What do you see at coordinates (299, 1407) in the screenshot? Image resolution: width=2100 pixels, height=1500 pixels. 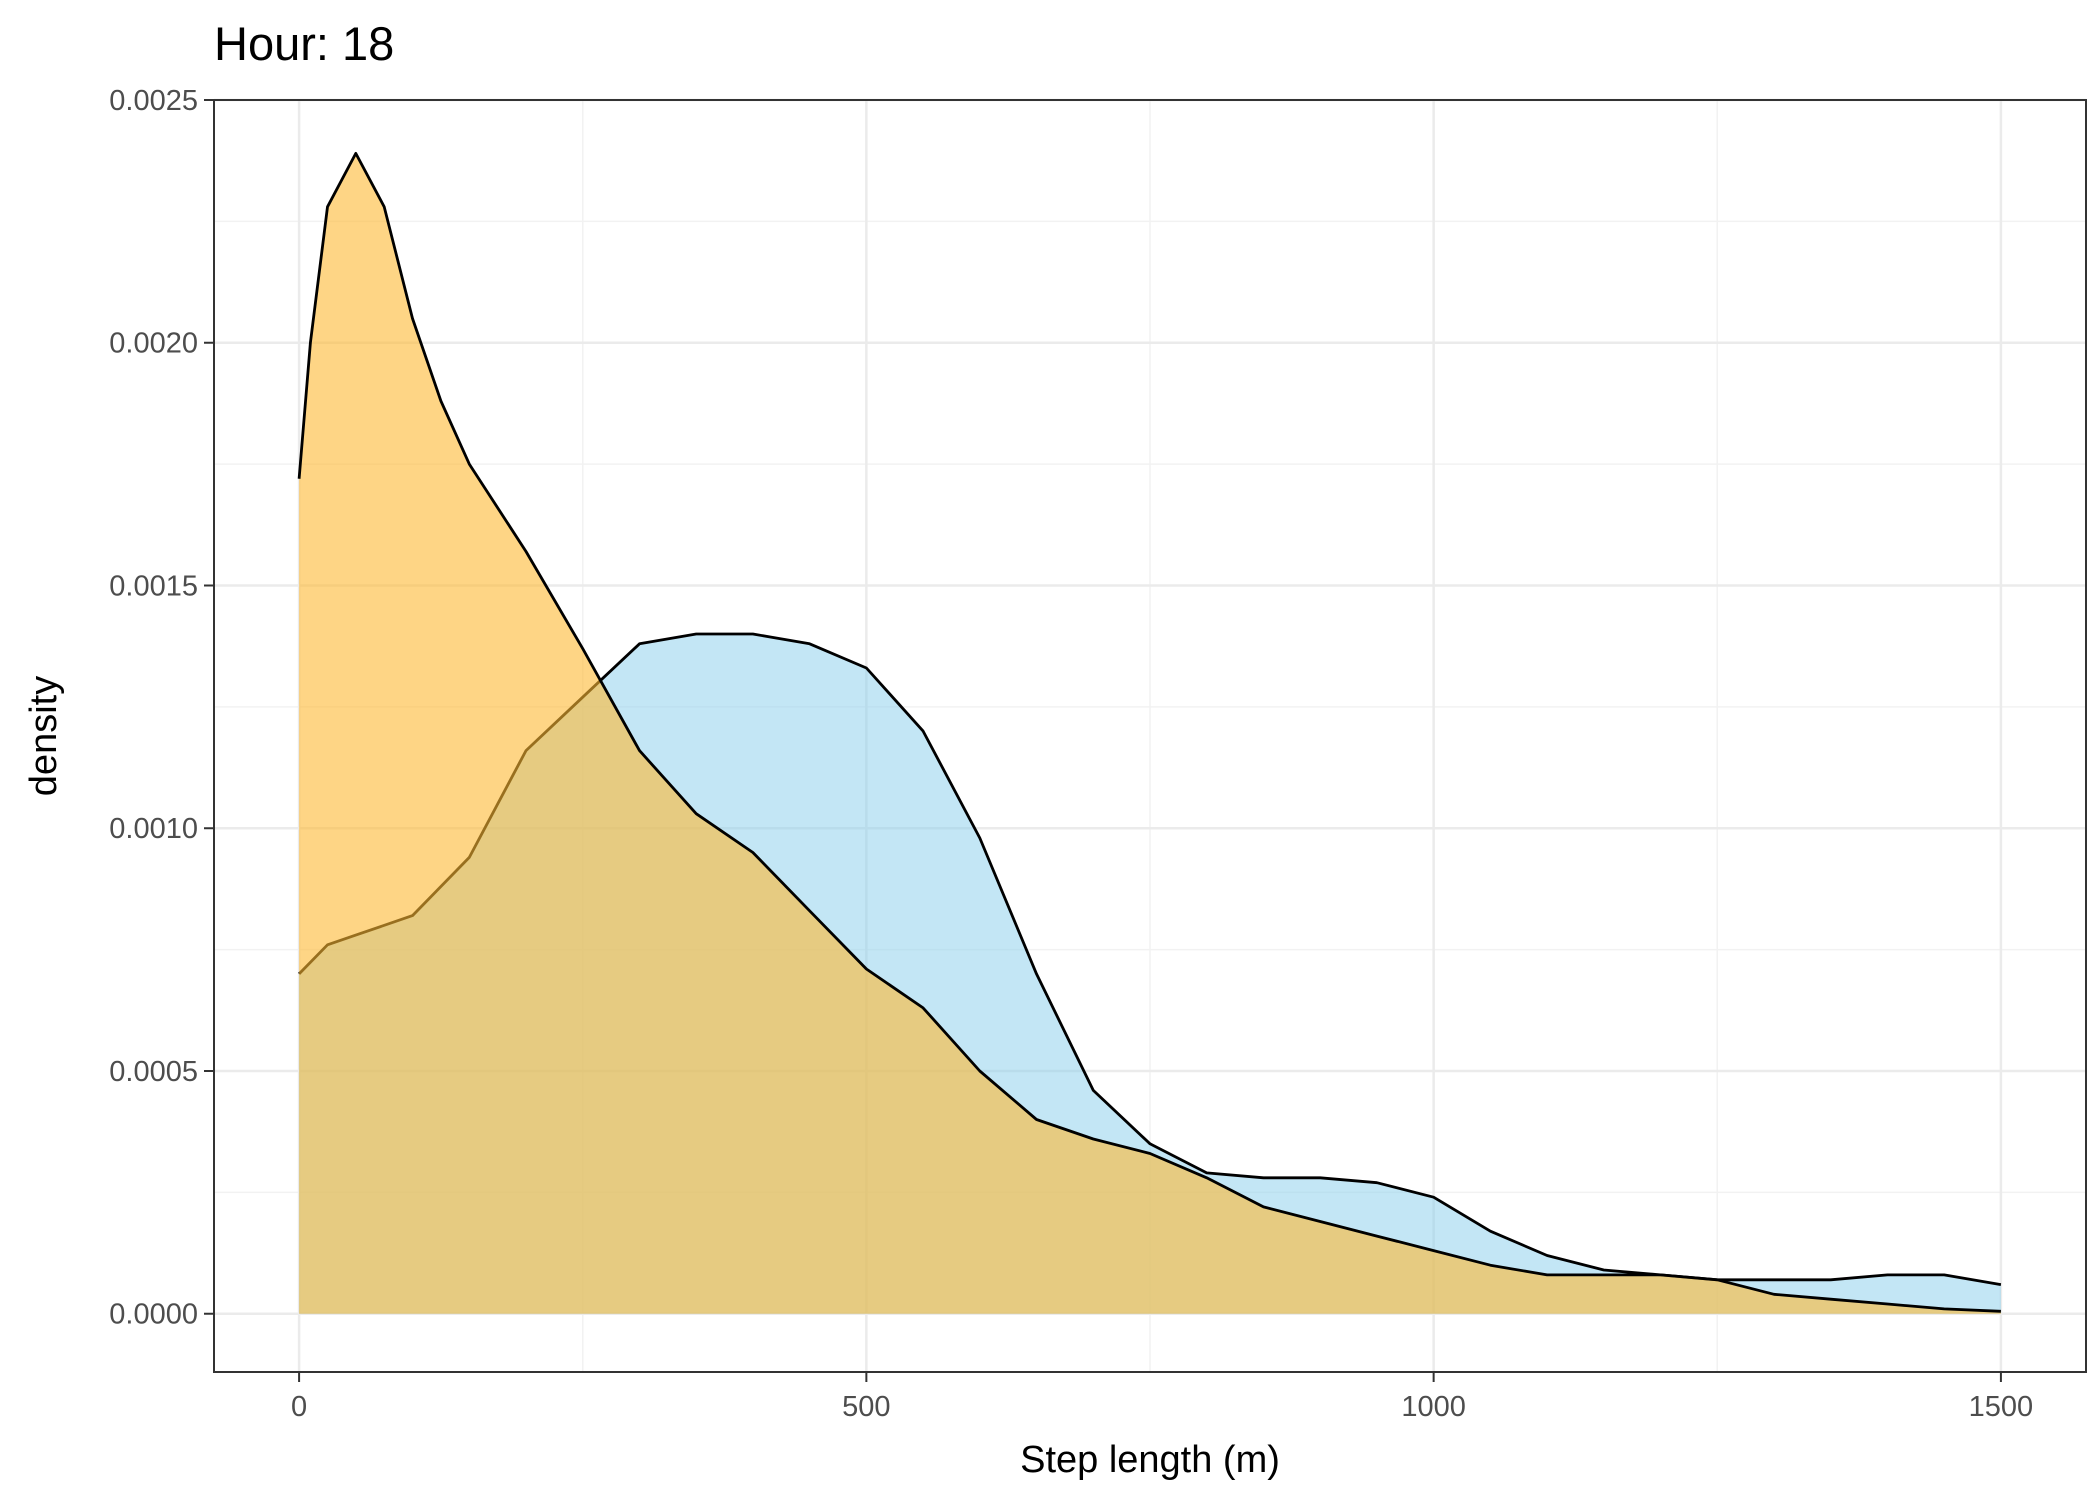 I see `x-tick-label: 0` at bounding box center [299, 1407].